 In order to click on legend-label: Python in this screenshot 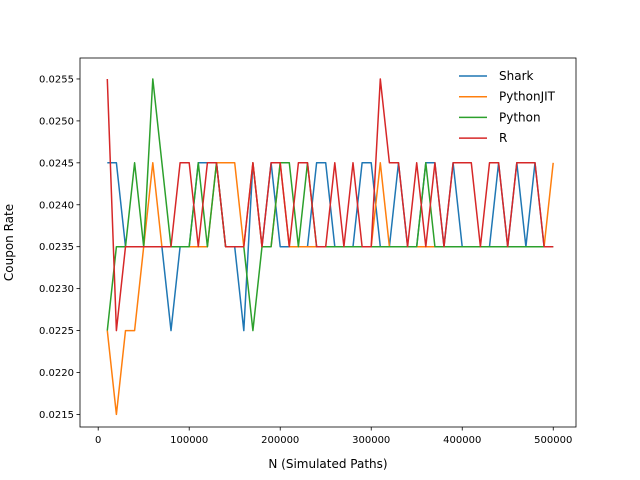, I will do `click(520, 117)`.